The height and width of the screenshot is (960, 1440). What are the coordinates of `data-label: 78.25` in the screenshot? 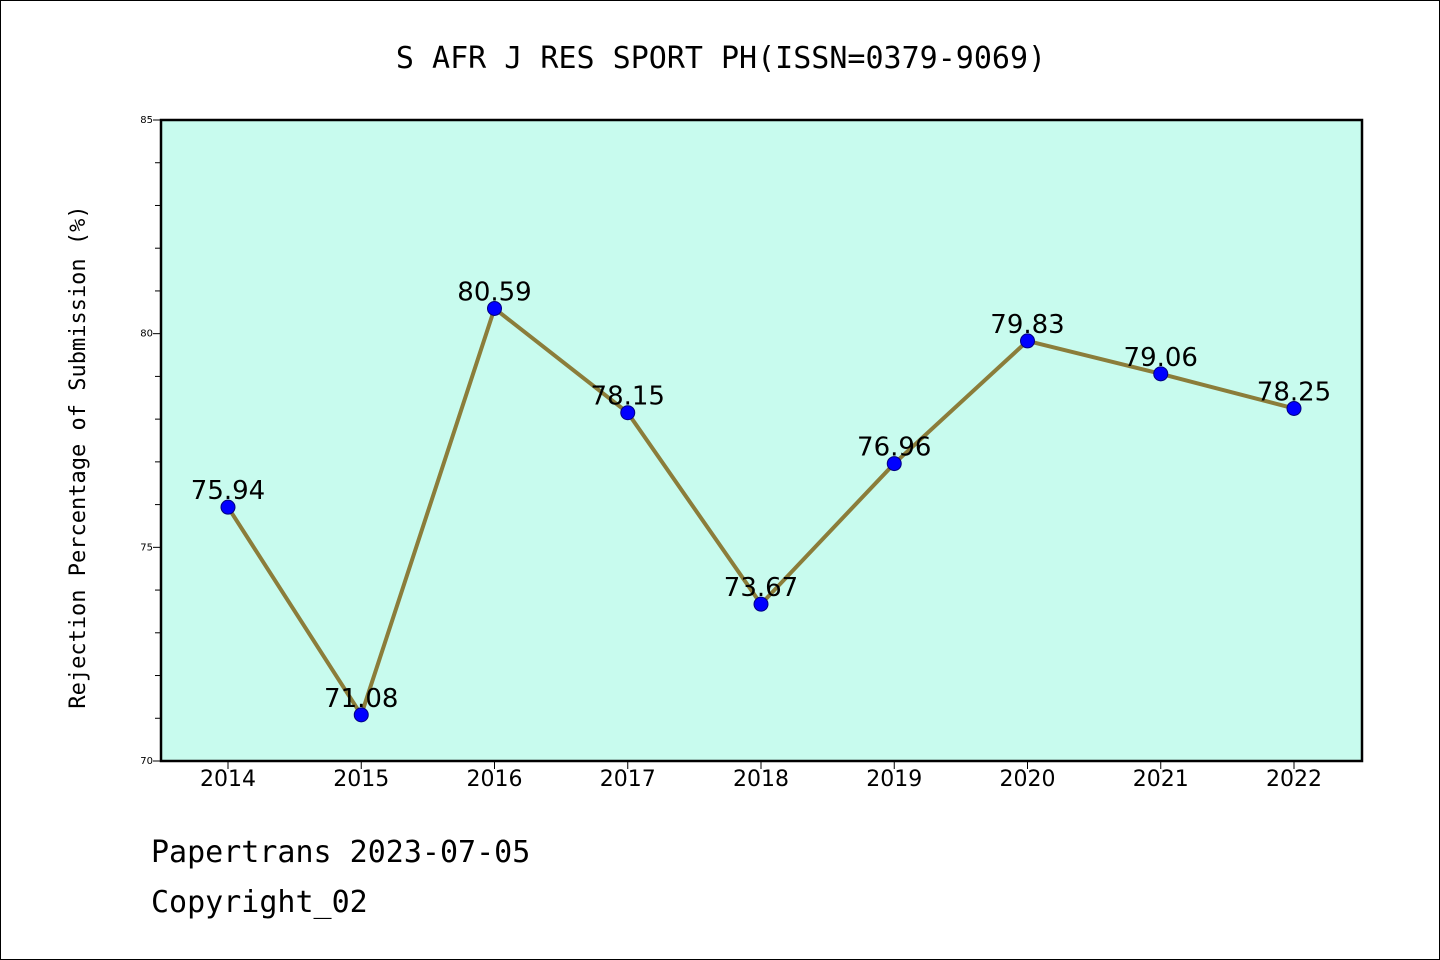 It's located at (1294, 392).